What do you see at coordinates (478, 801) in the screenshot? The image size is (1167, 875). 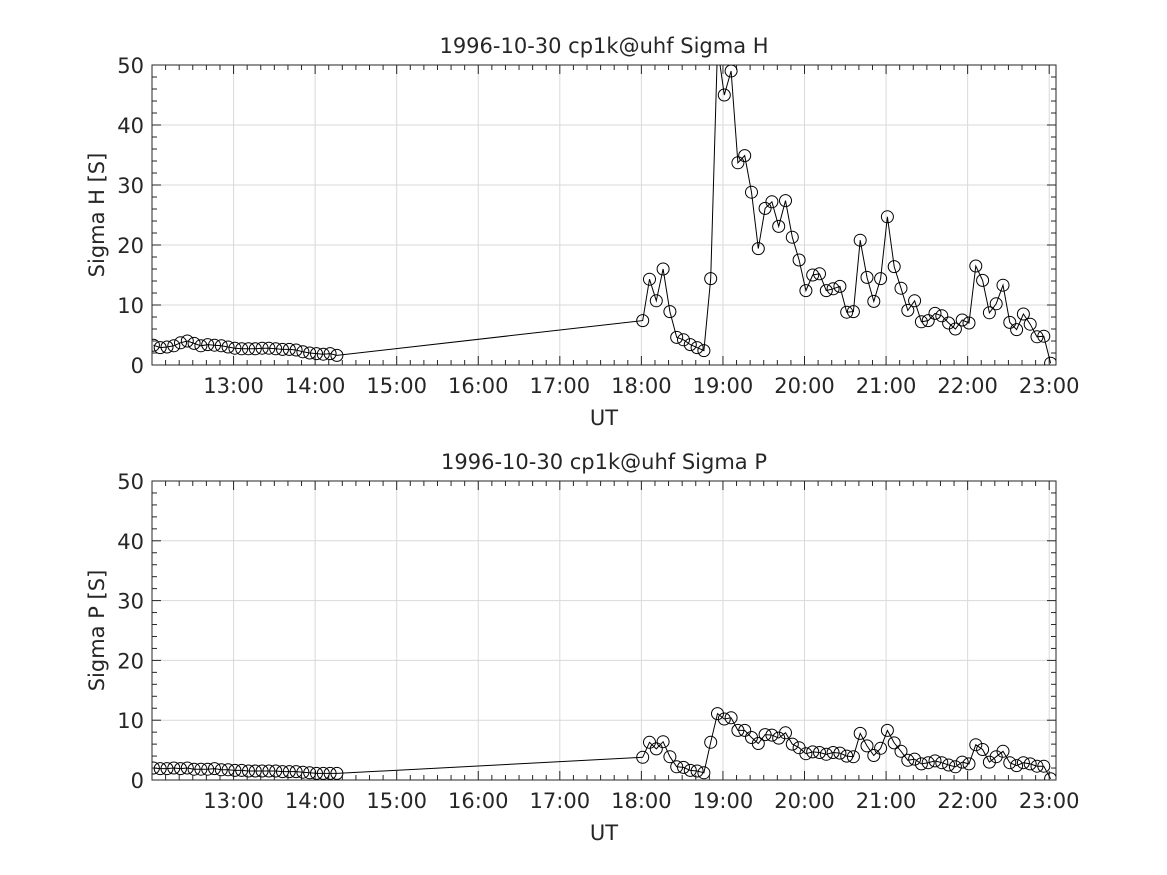 I see `x-tick-label: 16:00` at bounding box center [478, 801].